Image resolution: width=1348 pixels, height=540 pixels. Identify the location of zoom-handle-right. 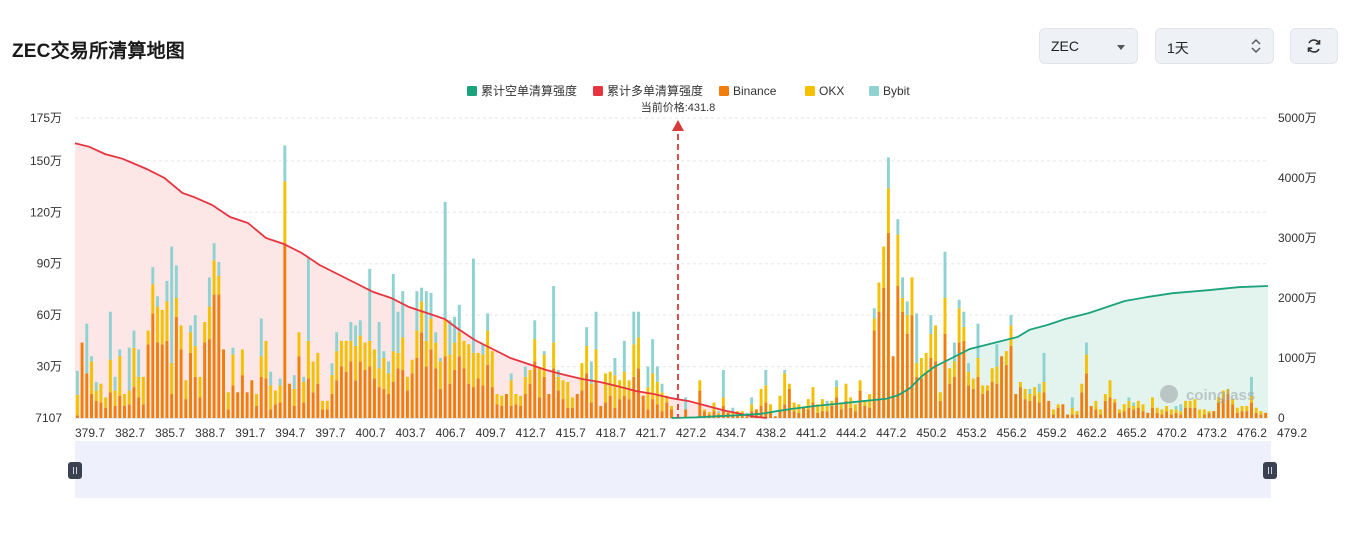
(1270, 470).